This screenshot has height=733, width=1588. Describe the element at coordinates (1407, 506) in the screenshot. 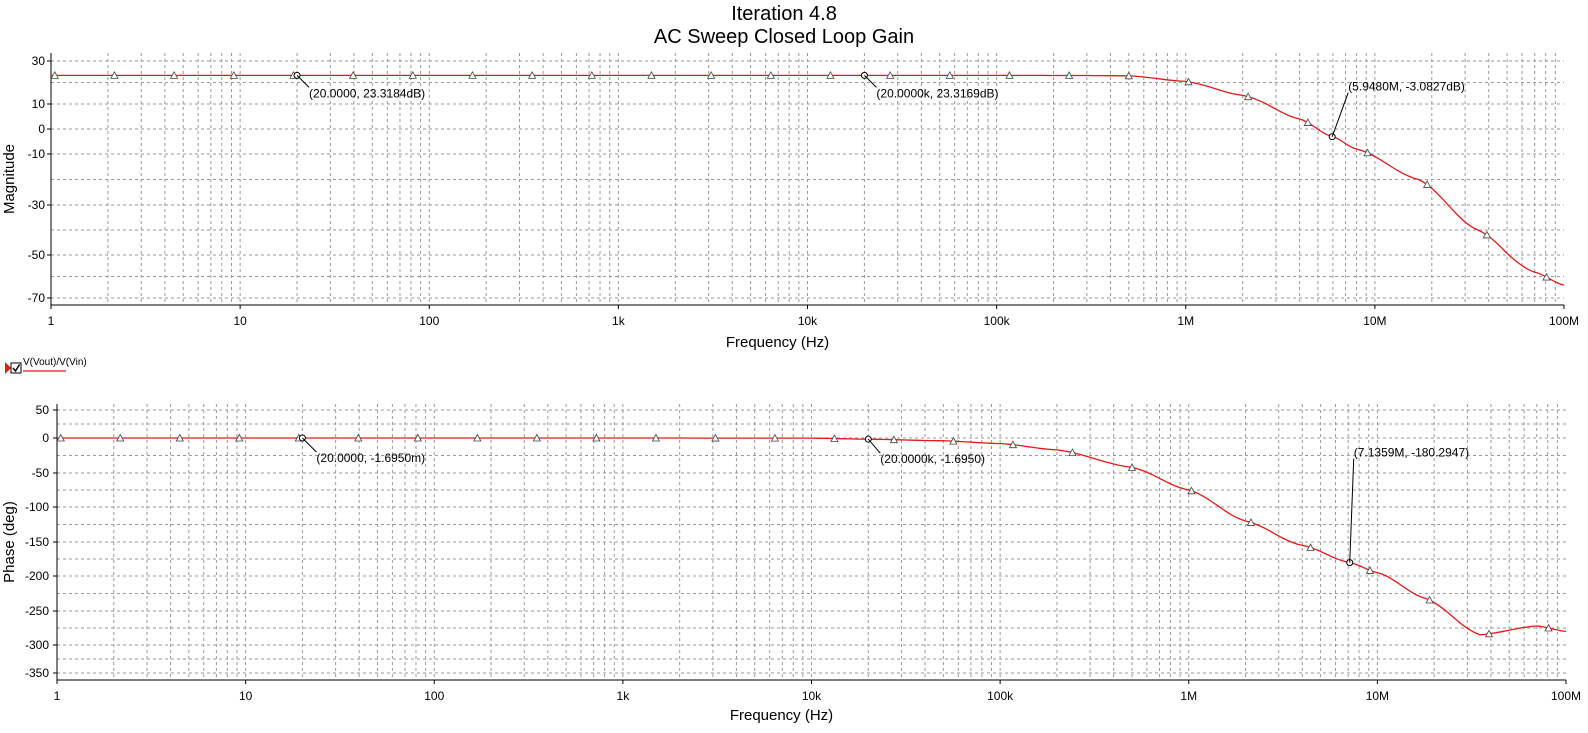

I see `cursor-annotation: (7.1359M, -180.2947)` at that location.